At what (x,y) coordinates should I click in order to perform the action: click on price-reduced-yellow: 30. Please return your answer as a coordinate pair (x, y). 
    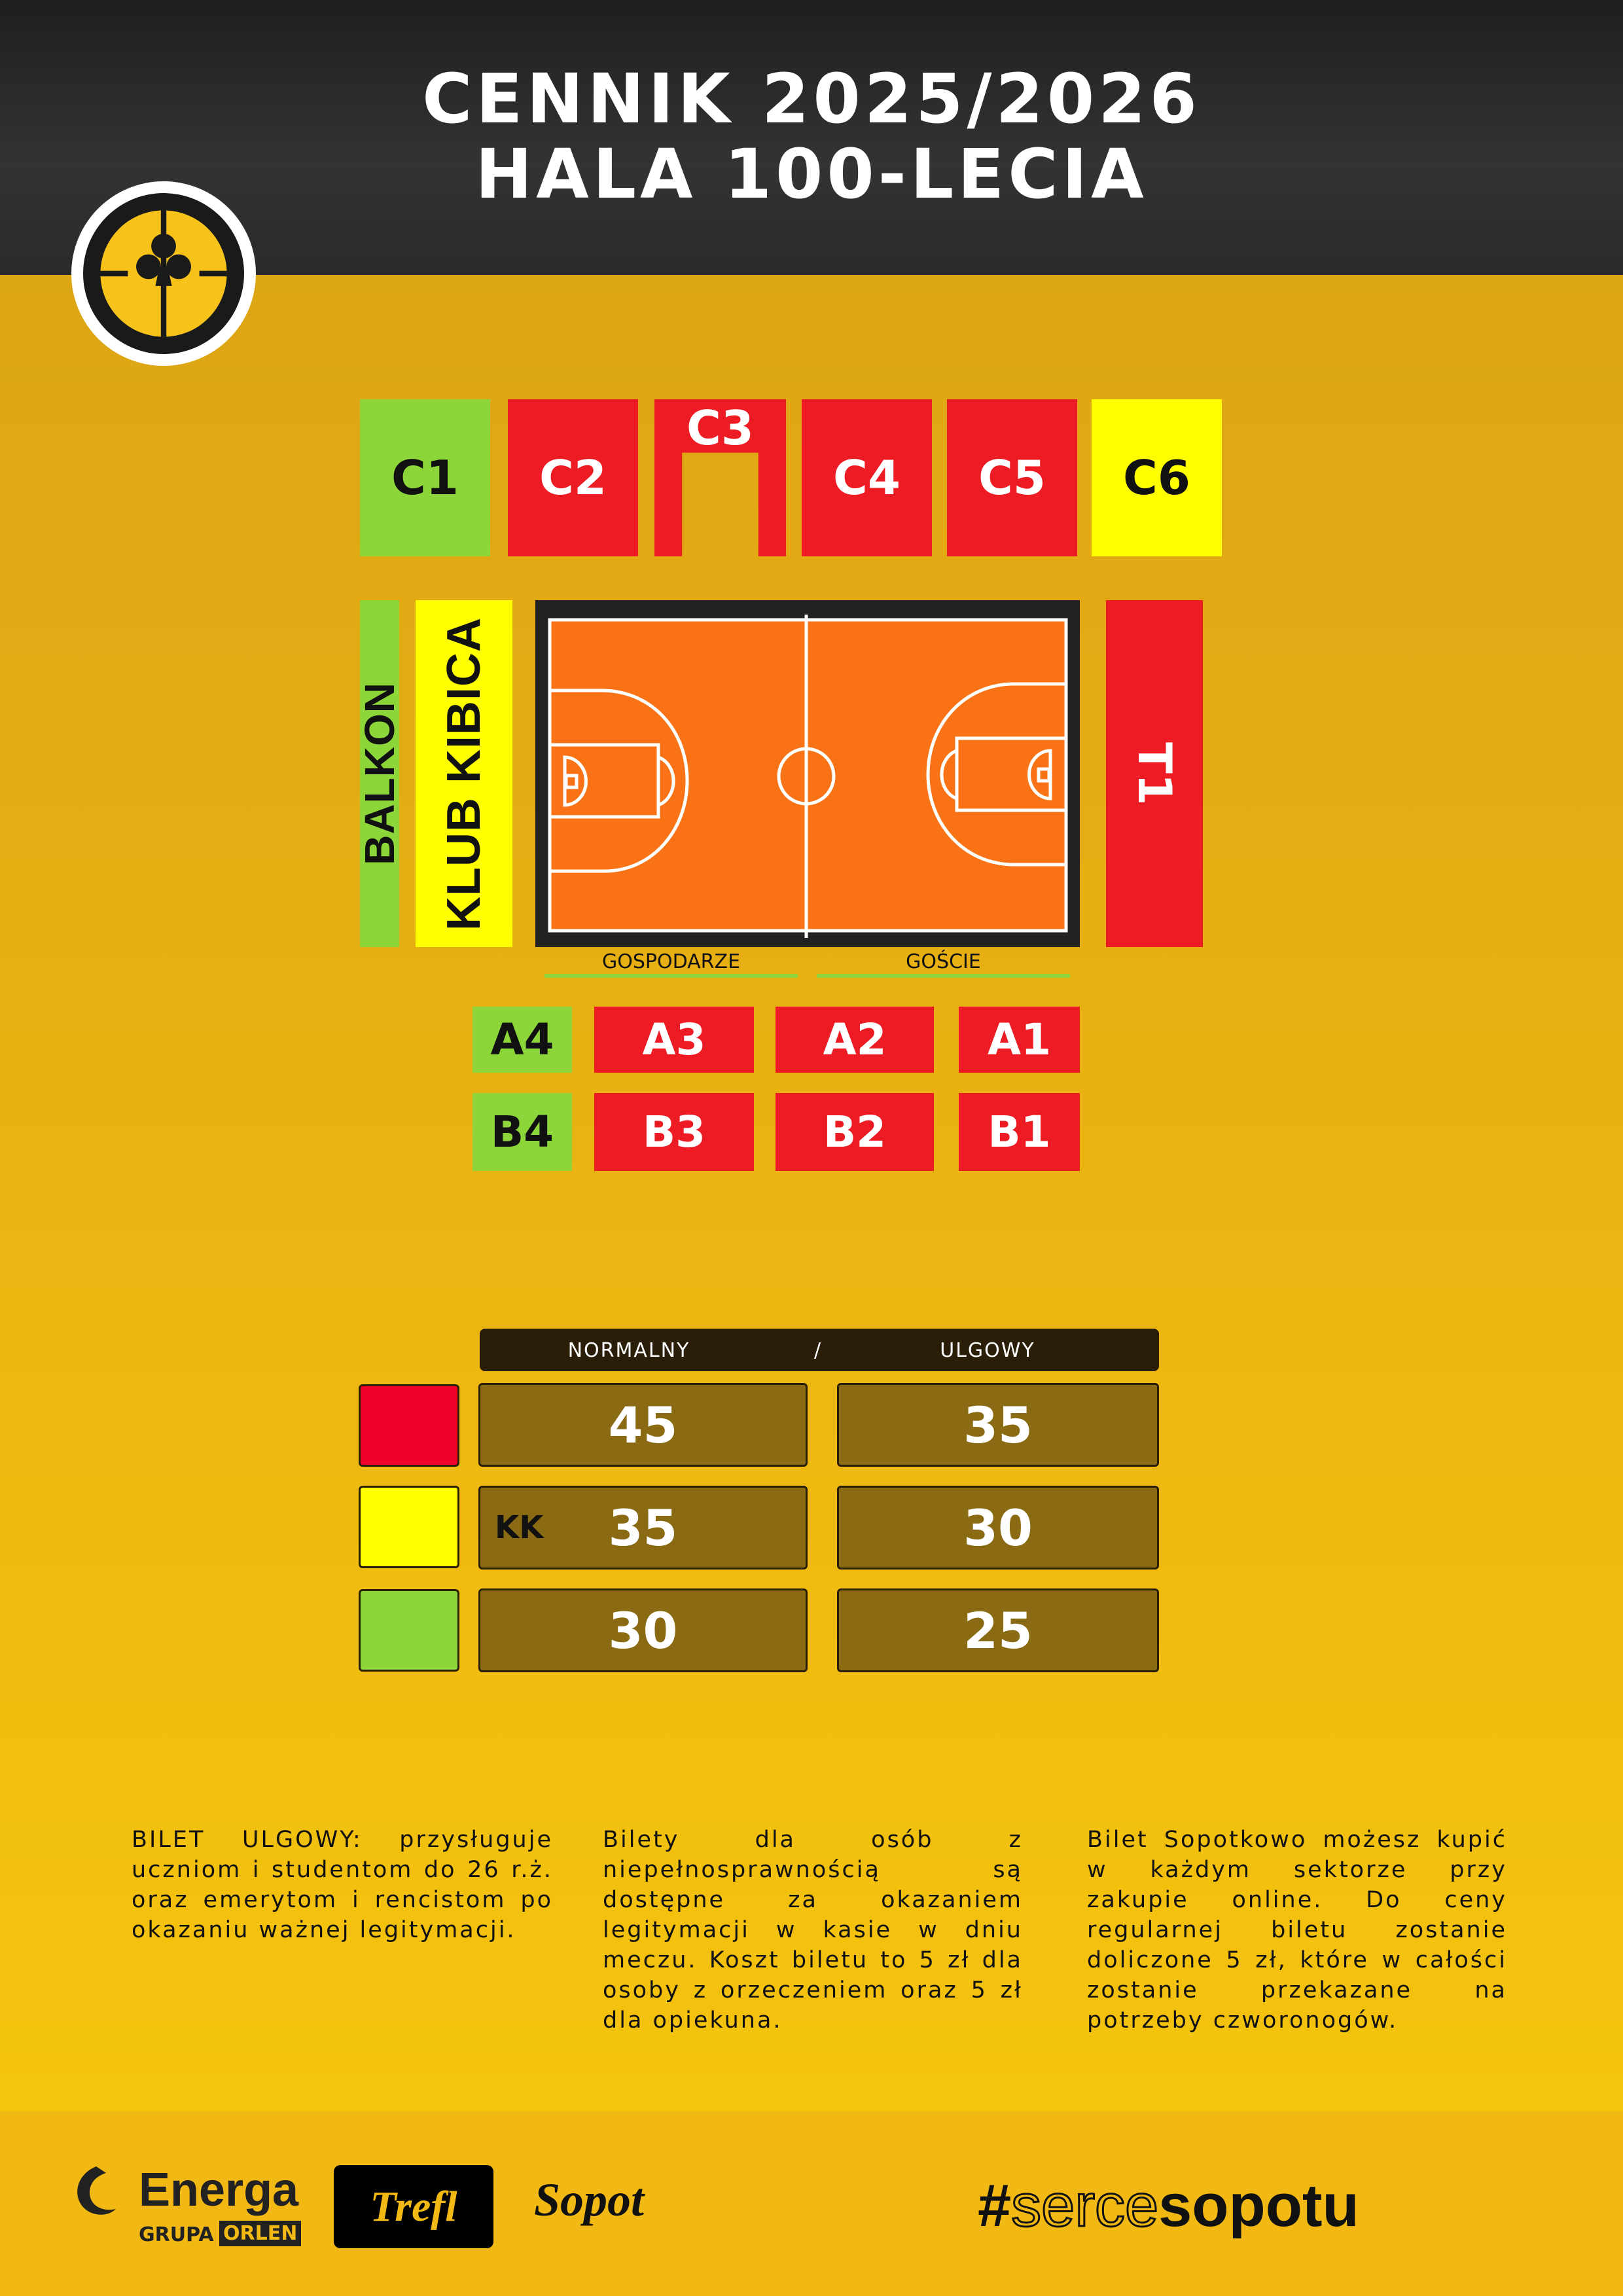
    Looking at the image, I should click on (998, 1528).